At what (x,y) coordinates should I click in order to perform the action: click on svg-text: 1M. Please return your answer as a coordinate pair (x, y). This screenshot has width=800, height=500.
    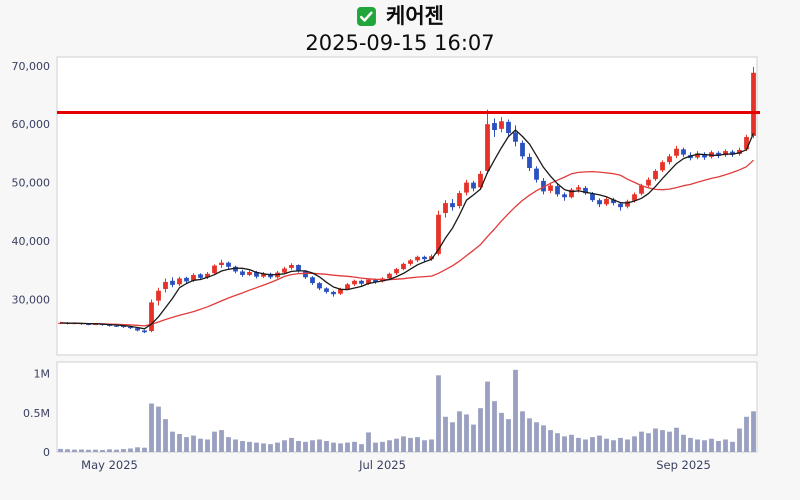
    Looking at the image, I should click on (42, 374).